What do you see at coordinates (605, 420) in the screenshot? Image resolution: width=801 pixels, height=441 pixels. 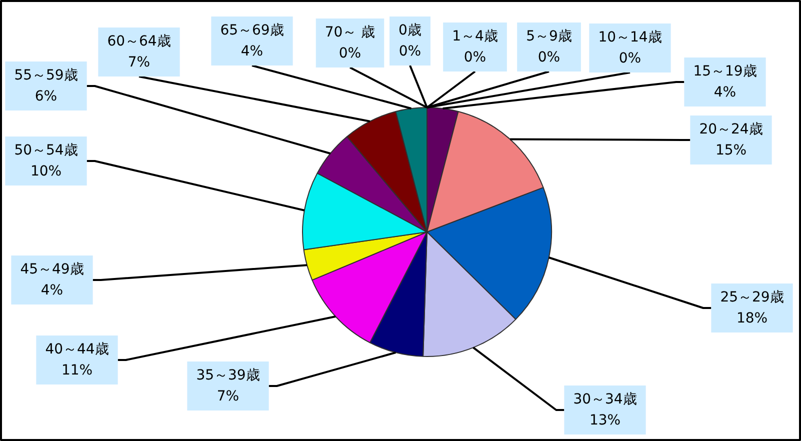 I see `data-label: 13%` at bounding box center [605, 420].